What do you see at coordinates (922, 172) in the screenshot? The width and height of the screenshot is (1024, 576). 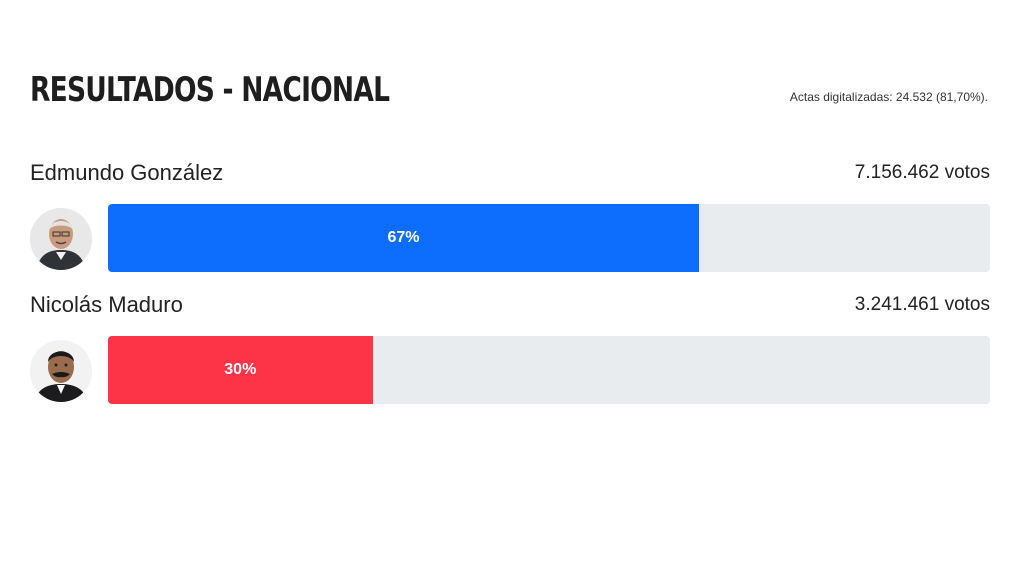 I see `candidate-votes: 7.156.462 votos` at bounding box center [922, 172].